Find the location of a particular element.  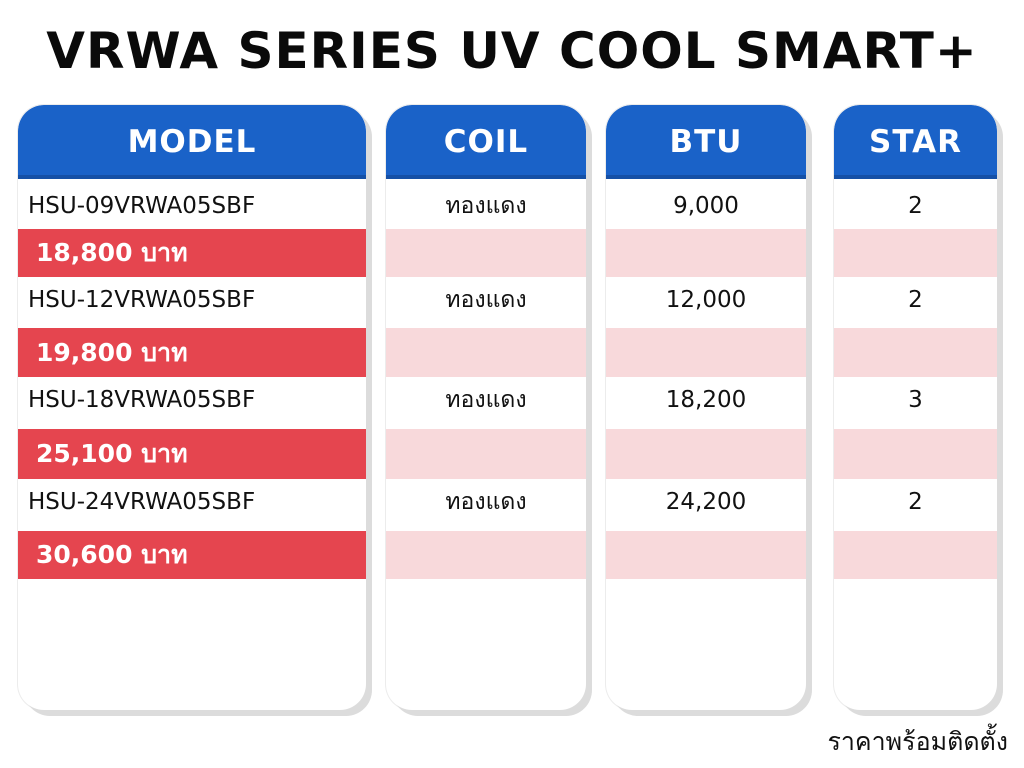

star-column-header: STAR is located at coordinates (915, 142).